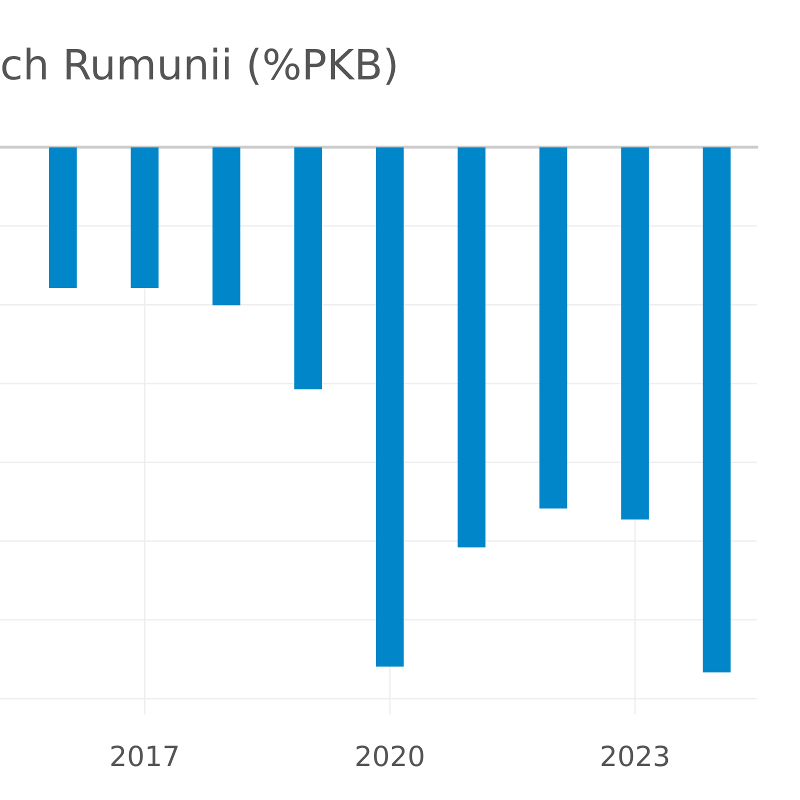  What do you see at coordinates (390, 755) in the screenshot?
I see `x-tick-label: 2020` at bounding box center [390, 755].